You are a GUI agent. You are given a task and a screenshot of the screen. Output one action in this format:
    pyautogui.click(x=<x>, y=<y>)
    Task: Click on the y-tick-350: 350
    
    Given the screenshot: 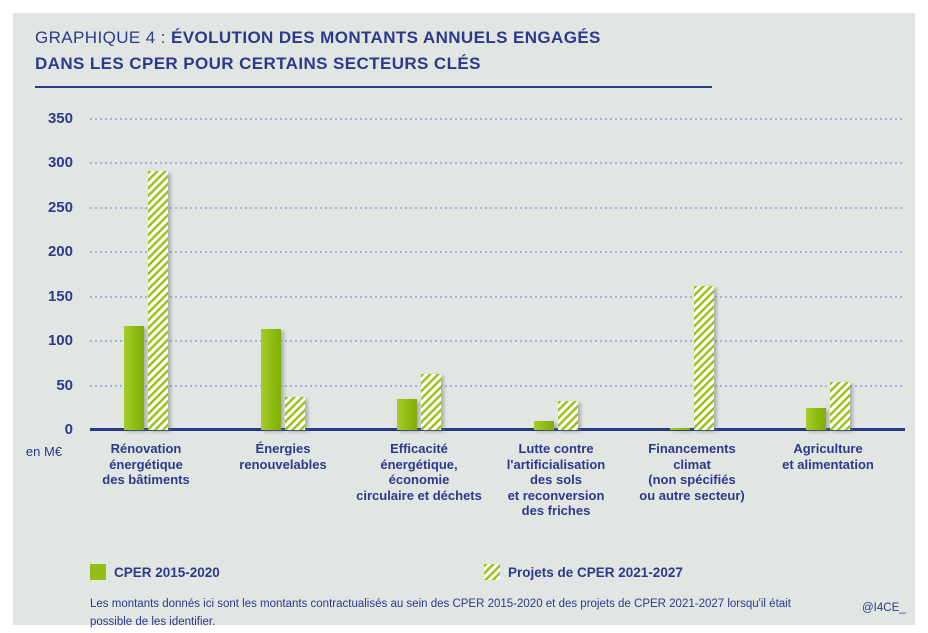 What is the action you would take?
    pyautogui.click(x=60, y=118)
    